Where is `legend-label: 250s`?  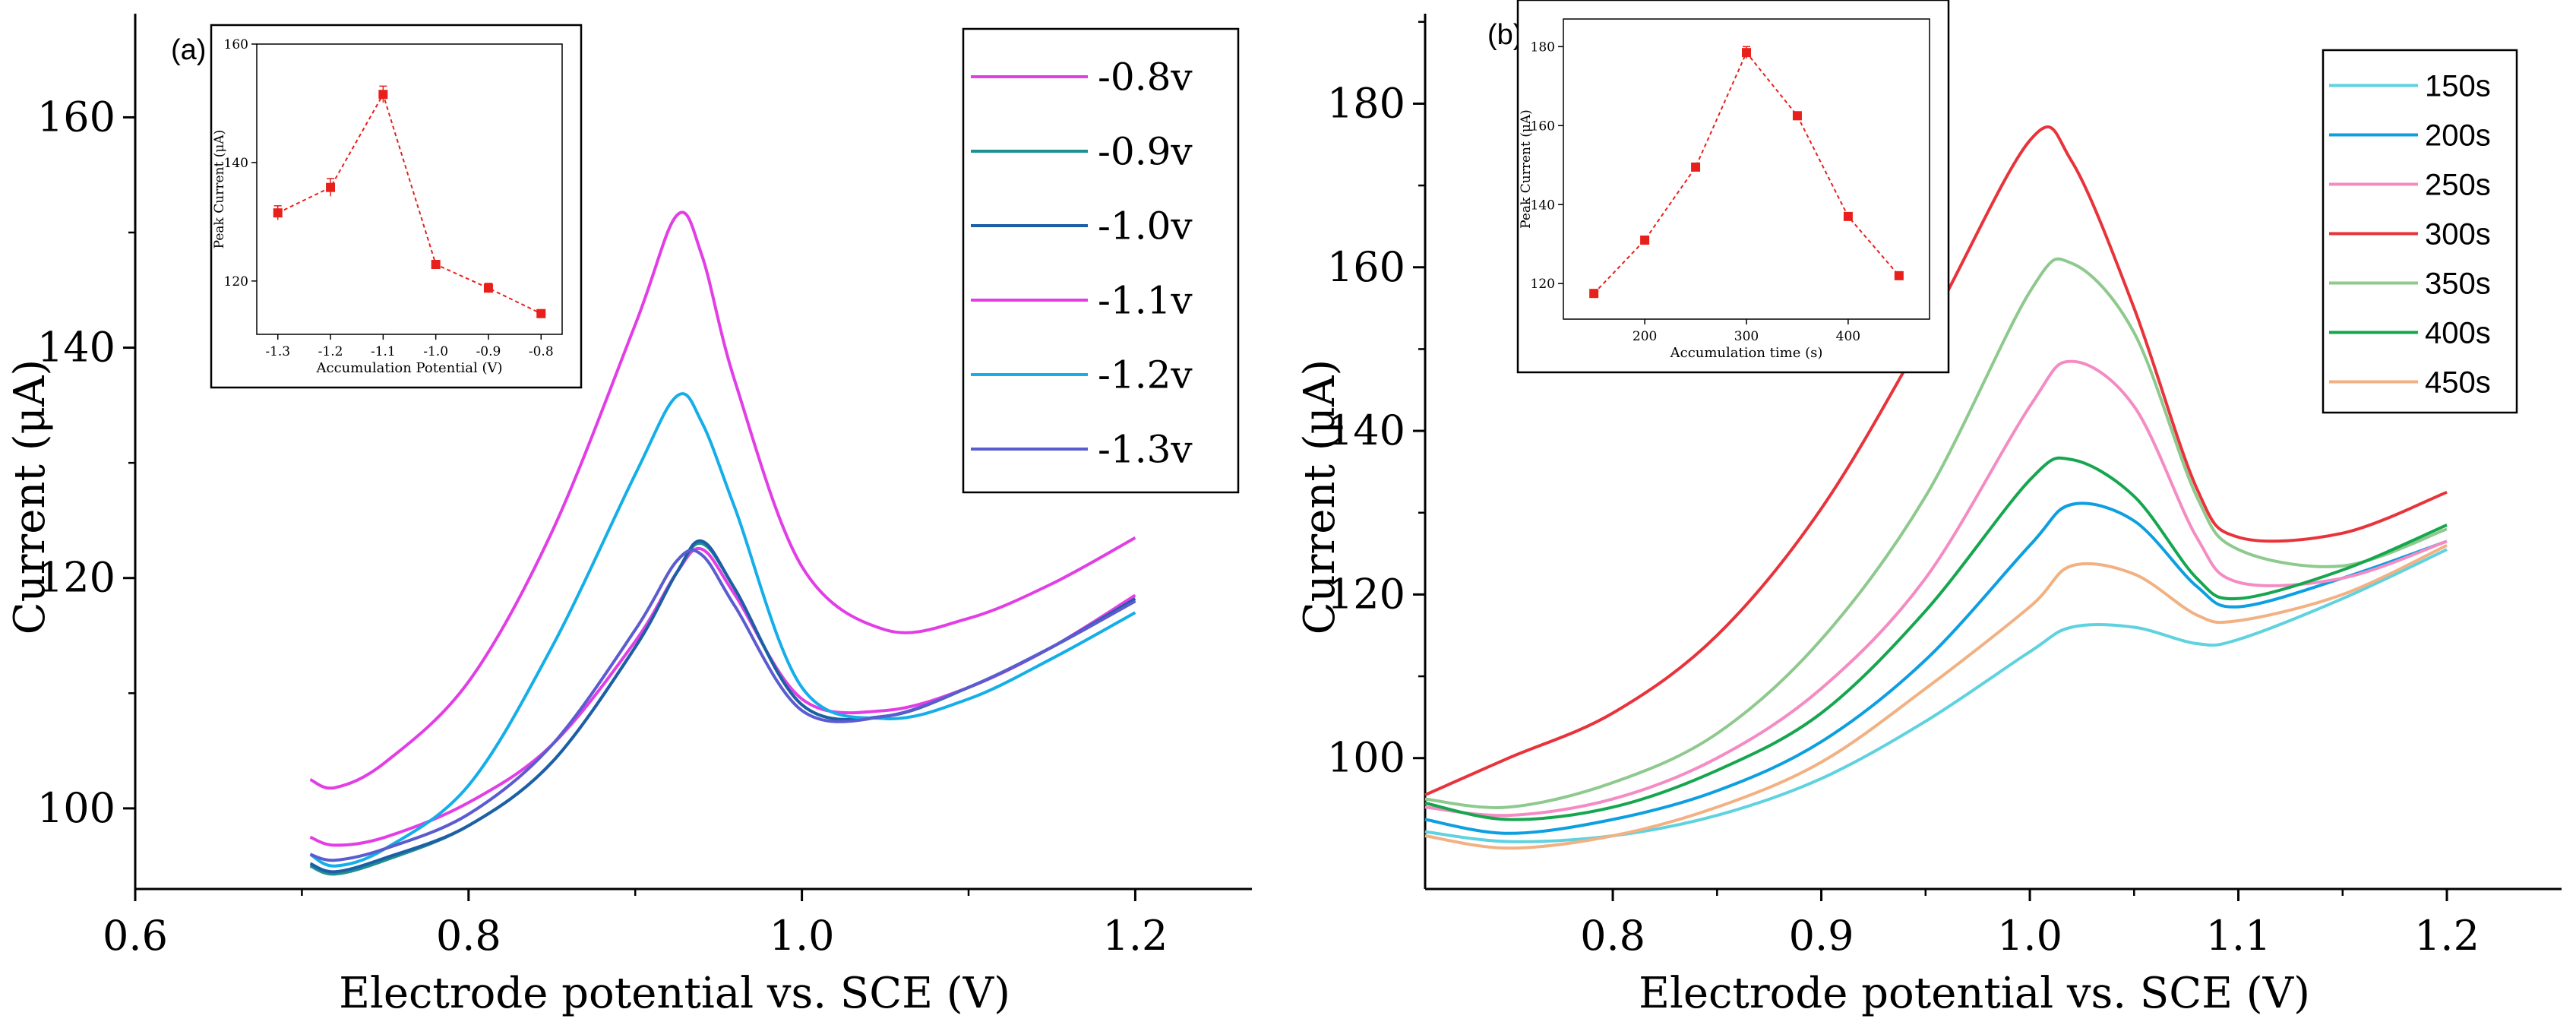
legend-label: 250s is located at coordinates (2458, 186).